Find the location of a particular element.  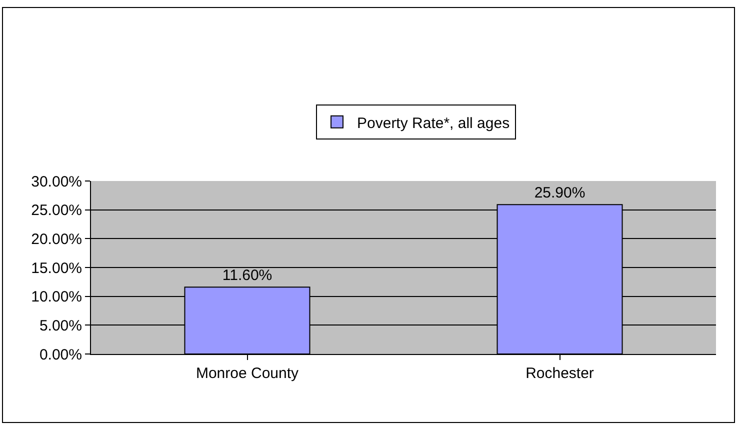

y-tick-label: 0.00% is located at coordinates (60, 355).